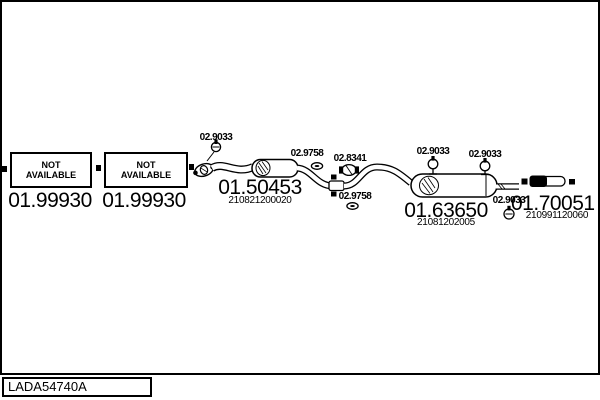  I want to click on diagram-code-box: LADA54740A, so click(77, 387).